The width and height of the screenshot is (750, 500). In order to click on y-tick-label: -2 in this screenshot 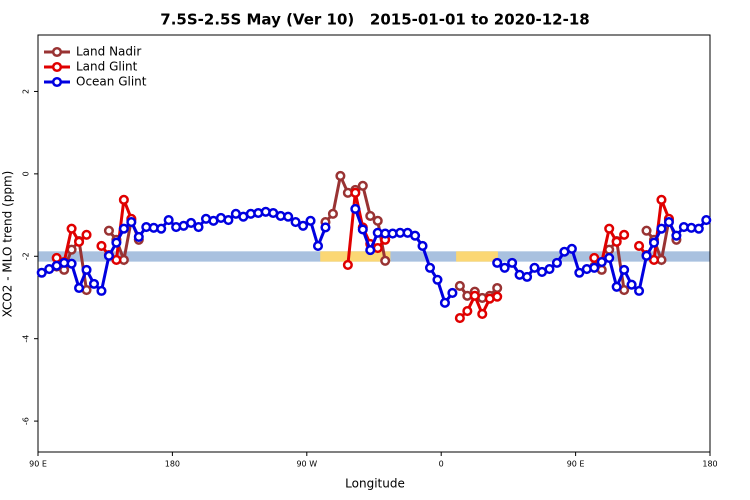, I will do `click(26, 256)`.